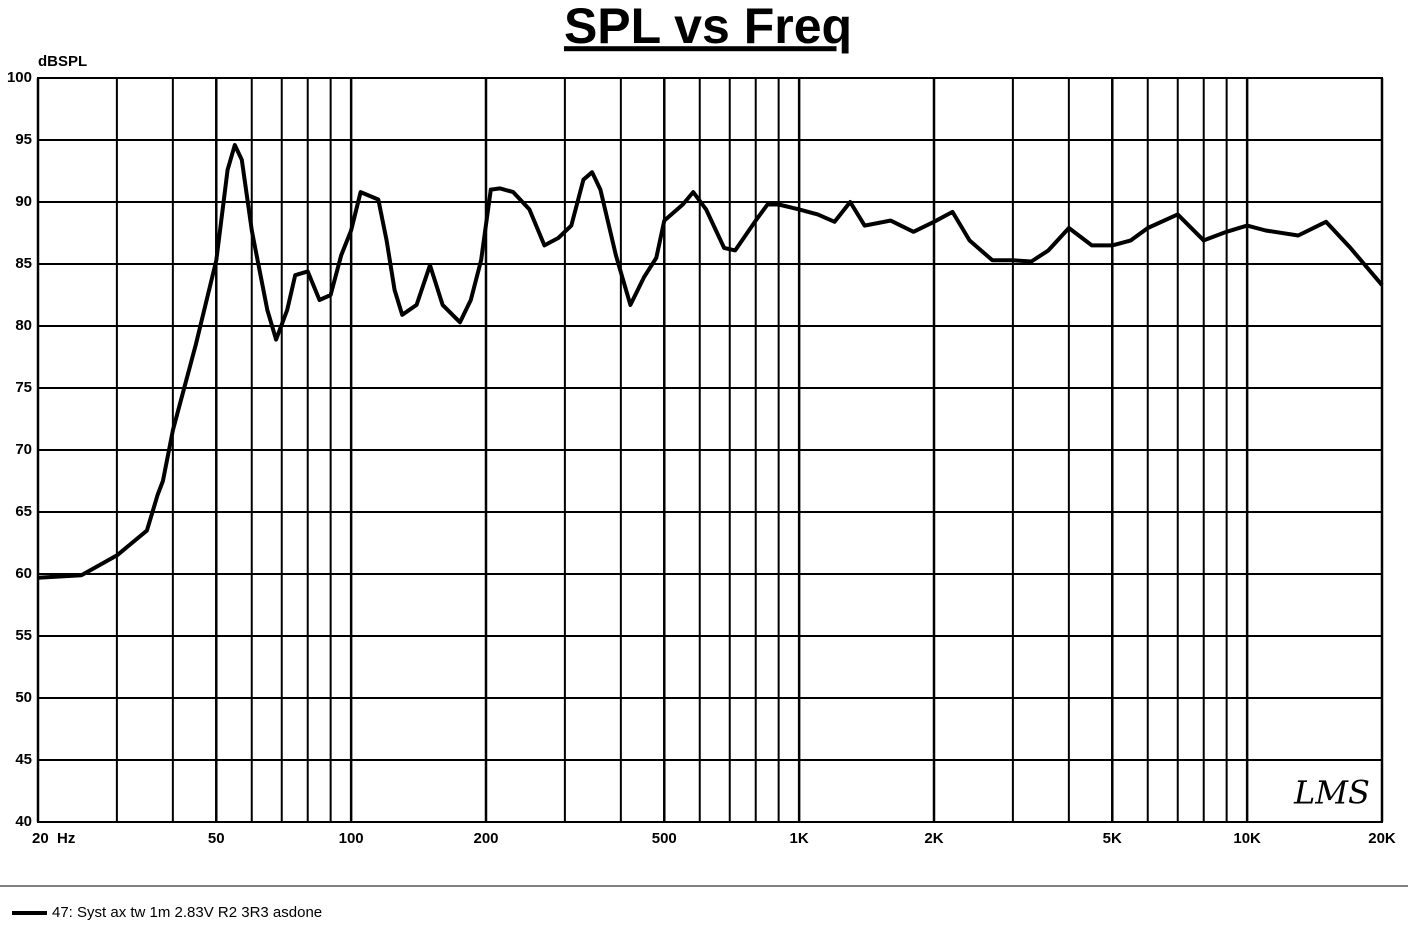  I want to click on chart-title: SPL vs Freq, so click(708, 27).